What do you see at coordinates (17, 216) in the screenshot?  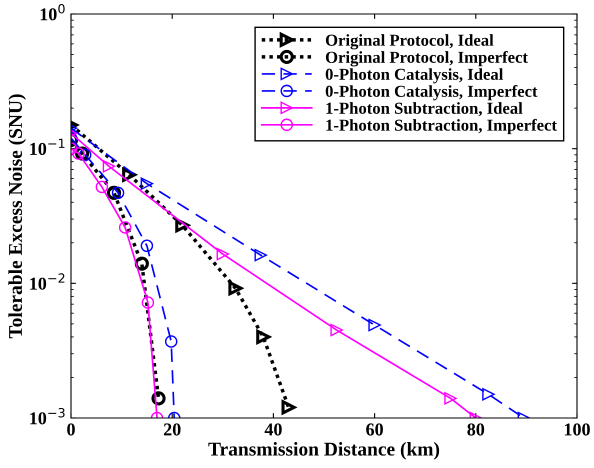 I see `y-axis-title: Tolerable Excess Noise (SNU)` at bounding box center [17, 216].